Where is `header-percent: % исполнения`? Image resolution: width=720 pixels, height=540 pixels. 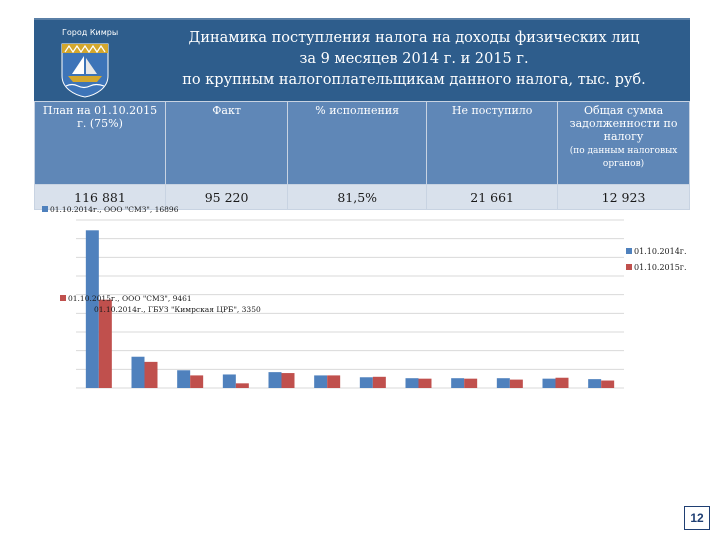
header-percent: % исполнения is located at coordinates (357, 143).